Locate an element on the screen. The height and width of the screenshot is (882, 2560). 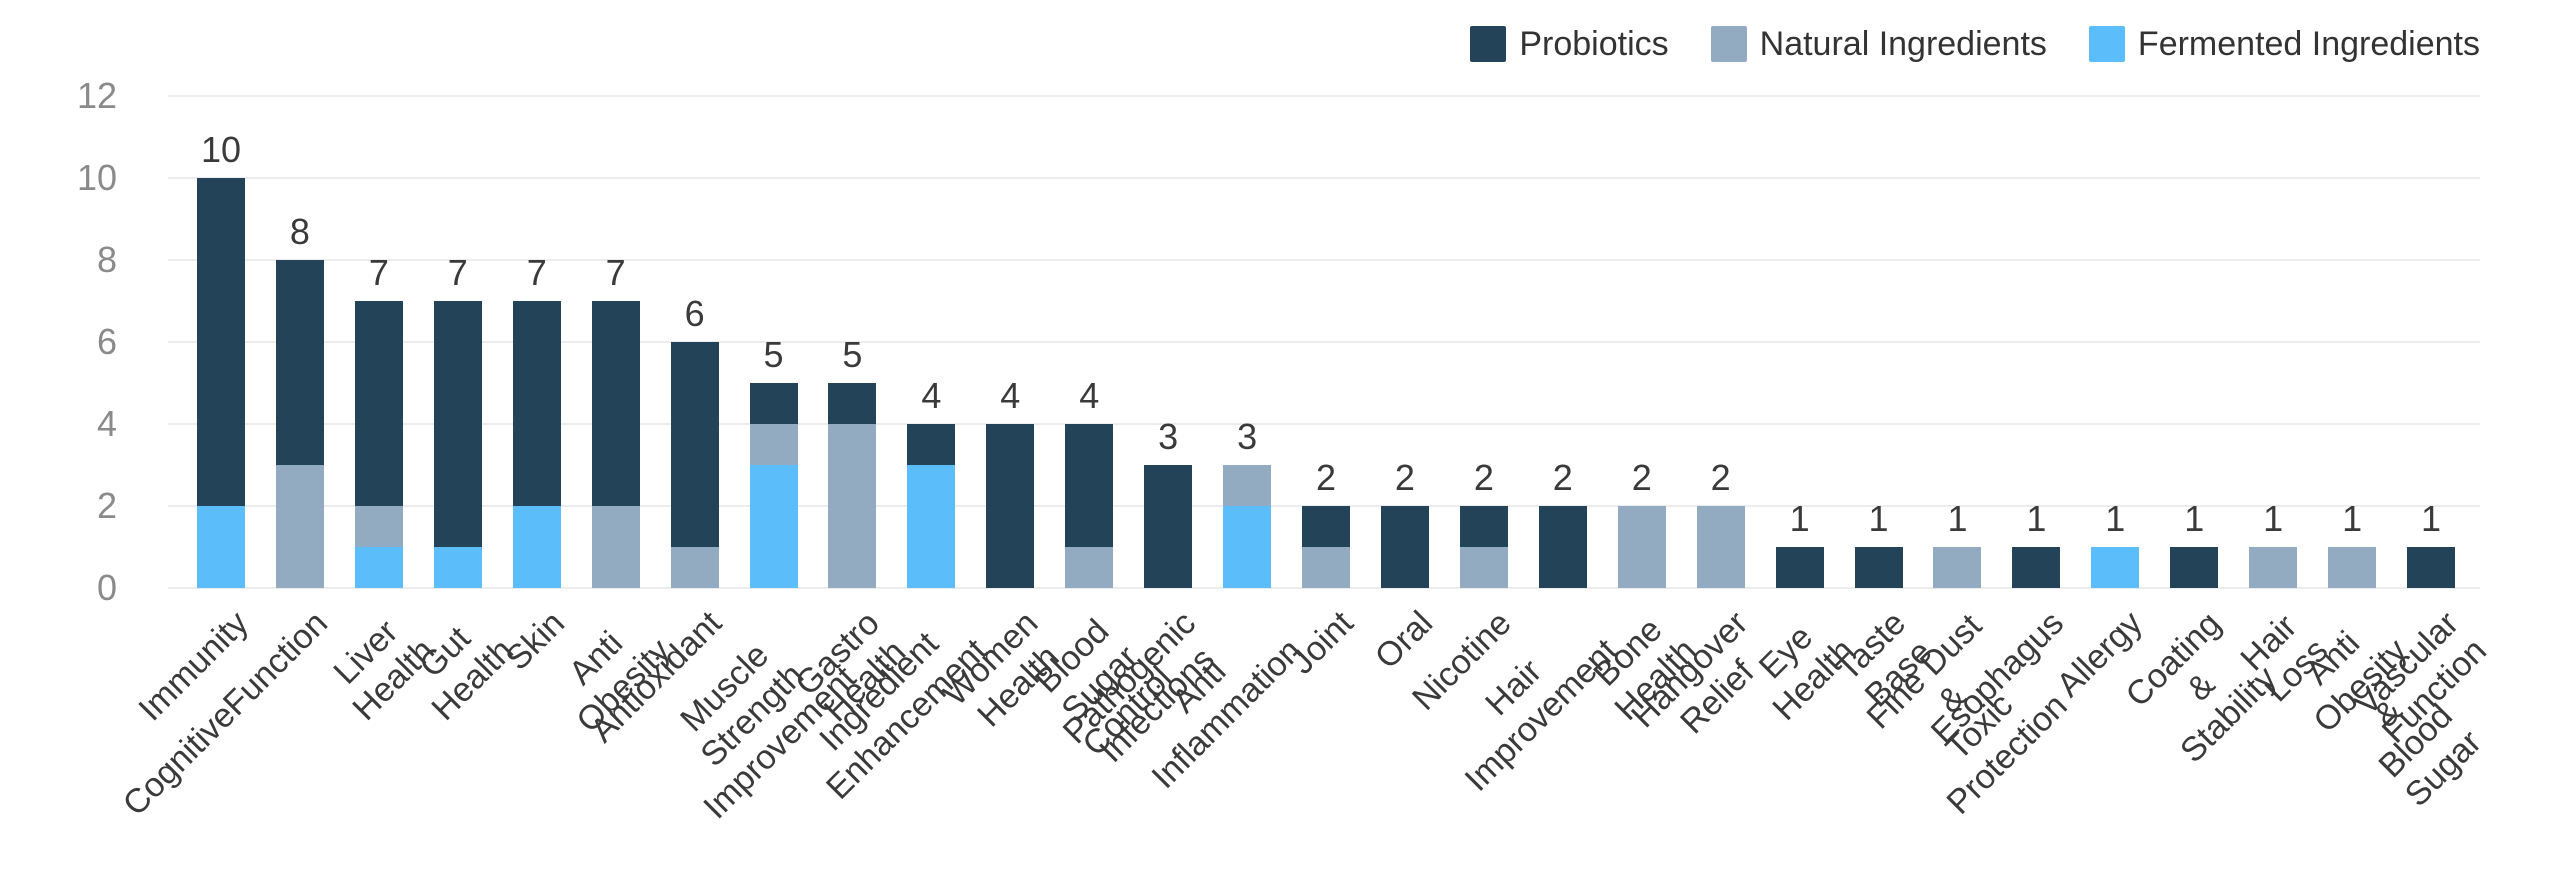
y-axis-tick-label: 0 is located at coordinates (106, 587).